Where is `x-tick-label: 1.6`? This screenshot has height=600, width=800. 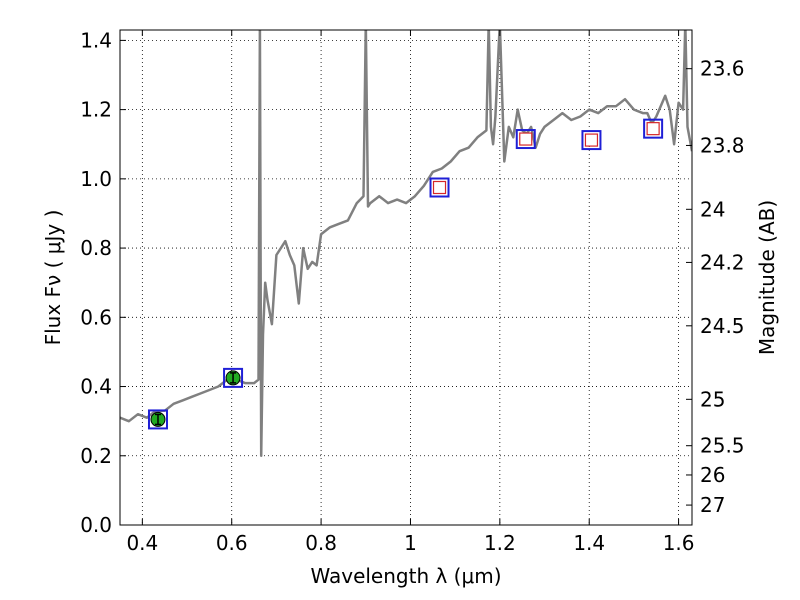 x-tick-label: 1.6 is located at coordinates (679, 543).